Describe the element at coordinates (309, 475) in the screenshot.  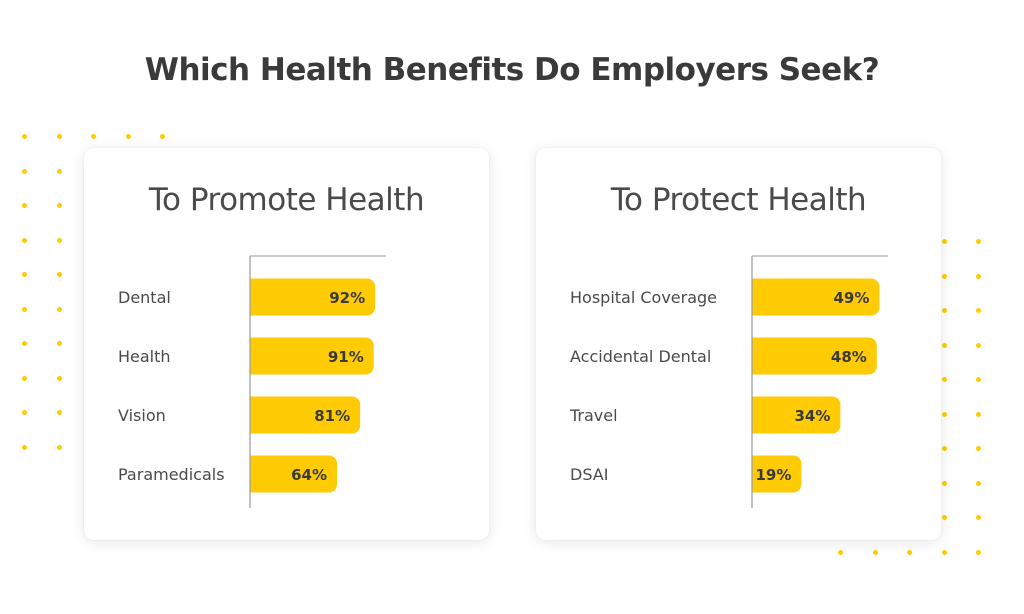
I see `value-label: 64%` at that location.